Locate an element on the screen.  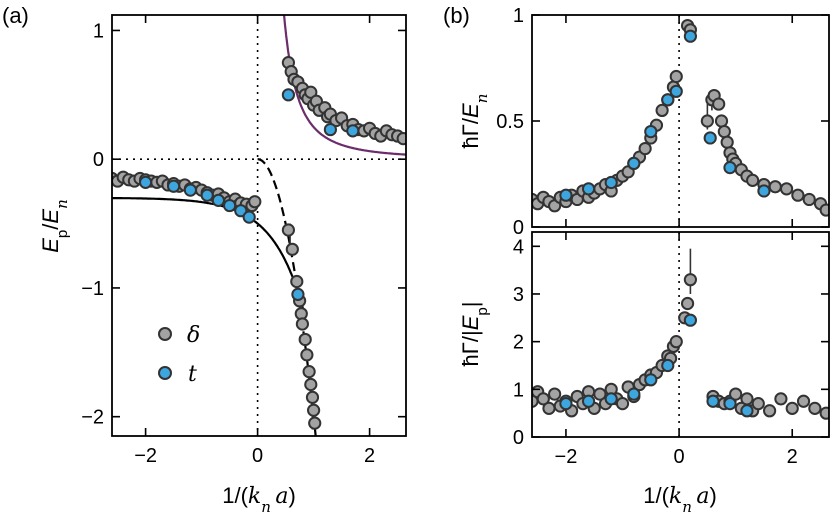
legend-marker-t is located at coordinates (165, 373).